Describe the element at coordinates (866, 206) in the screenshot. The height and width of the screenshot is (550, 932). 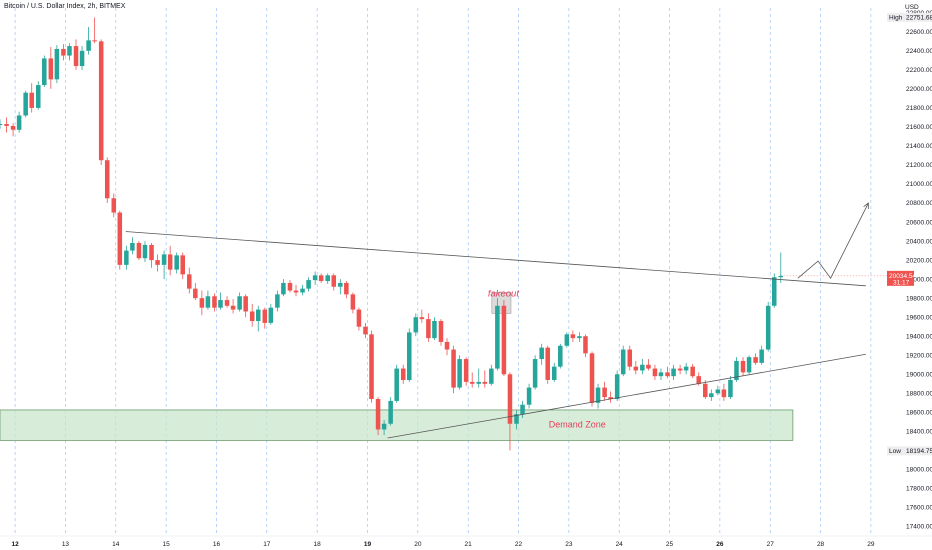
I see `projection-arrowhead` at that location.